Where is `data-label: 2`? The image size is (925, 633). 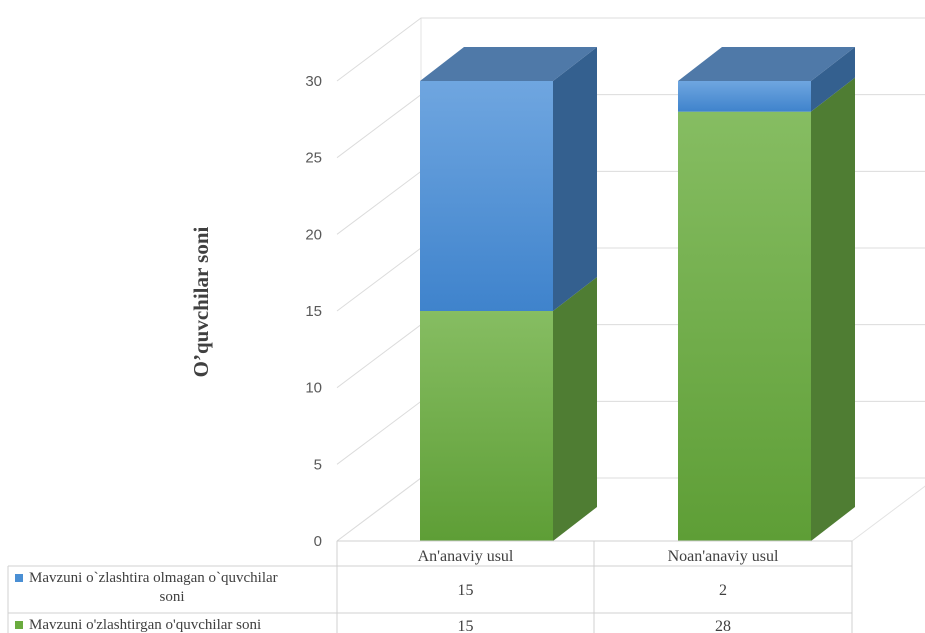
data-label: 2 is located at coordinates (723, 590).